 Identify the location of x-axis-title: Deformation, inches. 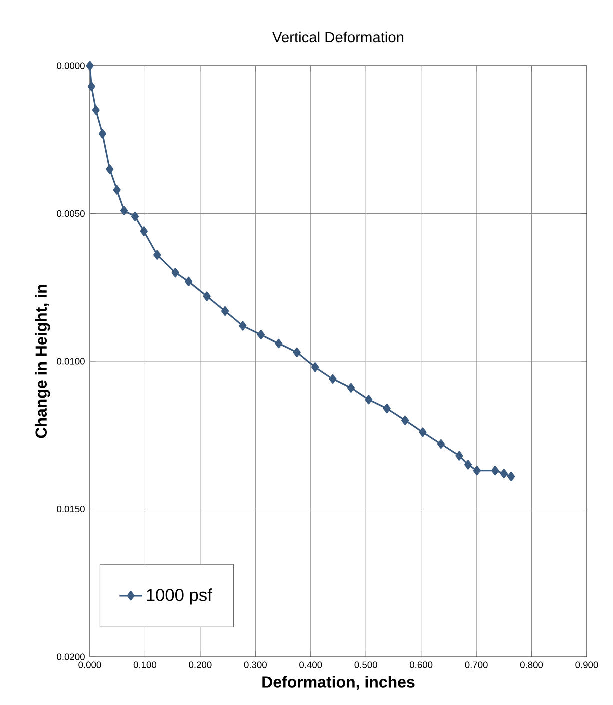
(338, 683).